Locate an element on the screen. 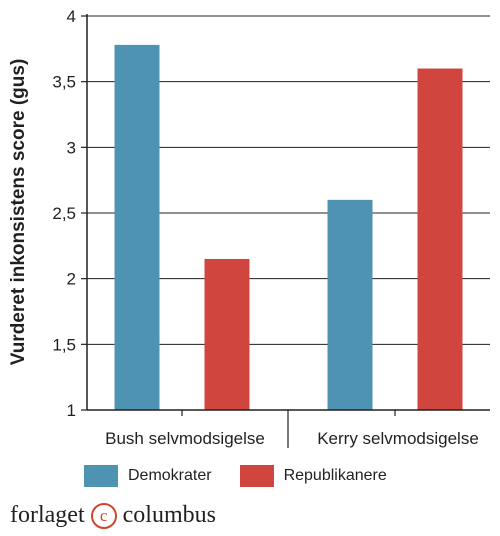  x-category-labels: Bush selvmodsigelse Kerry selvmodsigelse is located at coordinates (292, 429).